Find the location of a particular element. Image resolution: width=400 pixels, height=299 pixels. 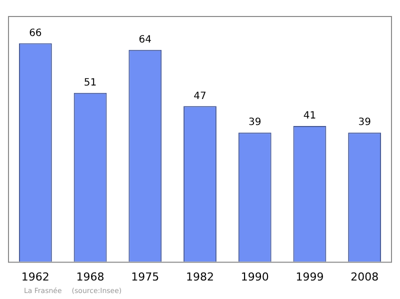

data-label: 51 is located at coordinates (90, 83).